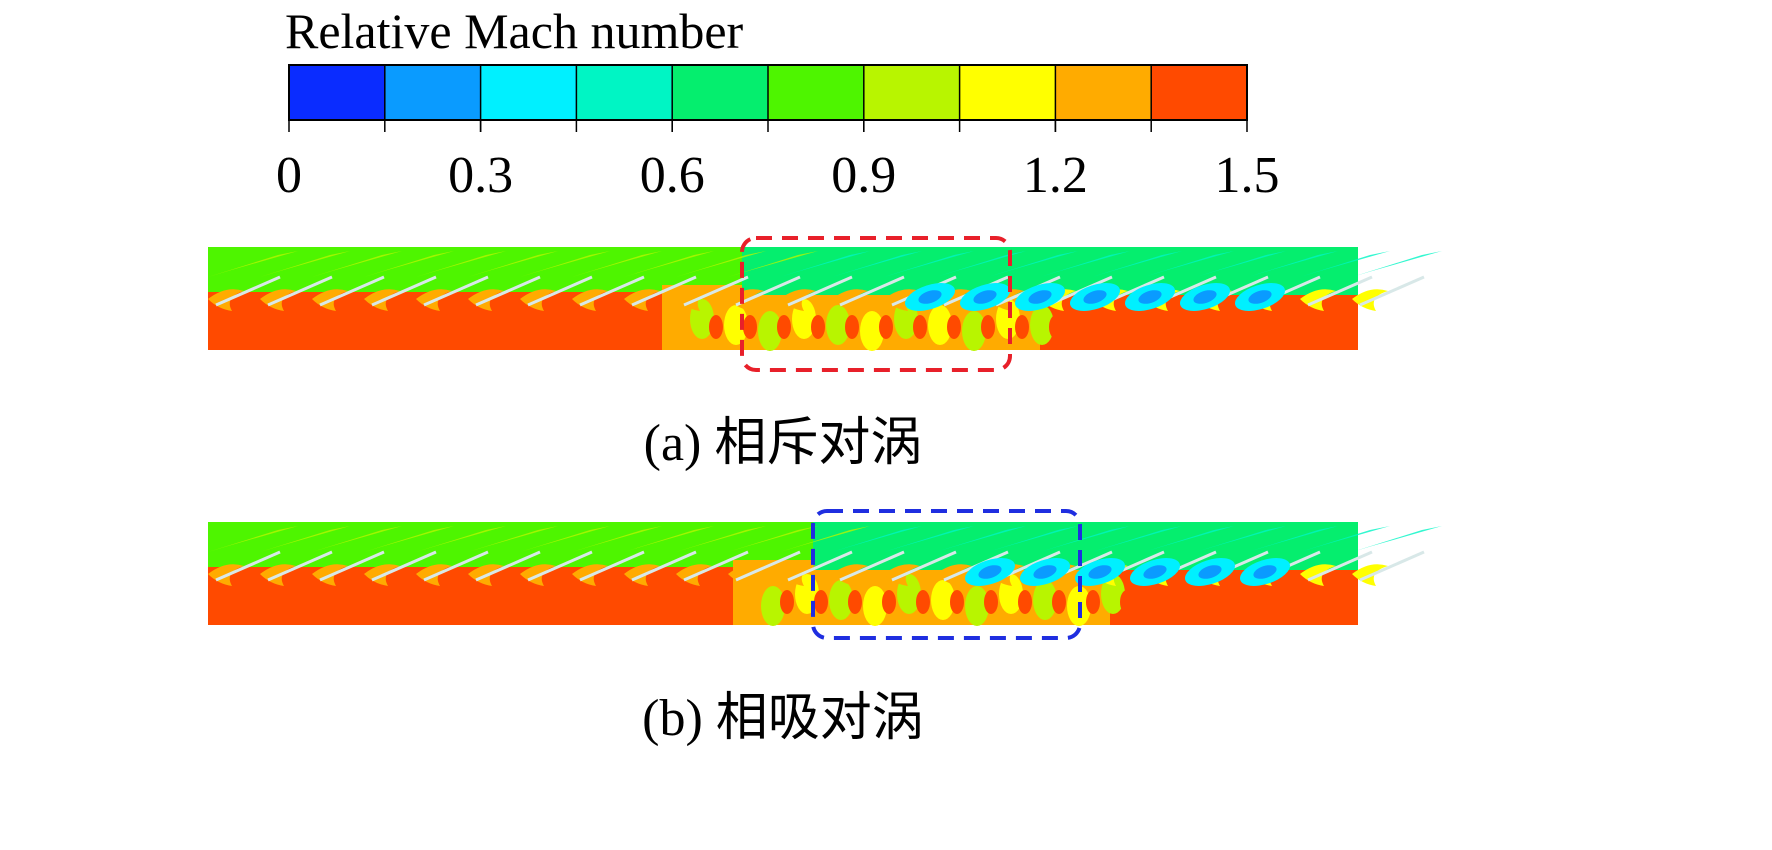 This screenshot has width=1772, height=850. I want to click on colorbar-tick-label: 0.6, so click(672, 175).